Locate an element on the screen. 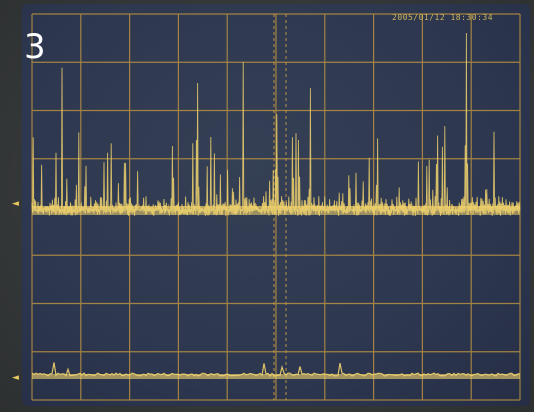 This screenshot has height=412, width=534. scope-datetime-readout: 2005/01/12 18:30:34 is located at coordinates (442, 18).